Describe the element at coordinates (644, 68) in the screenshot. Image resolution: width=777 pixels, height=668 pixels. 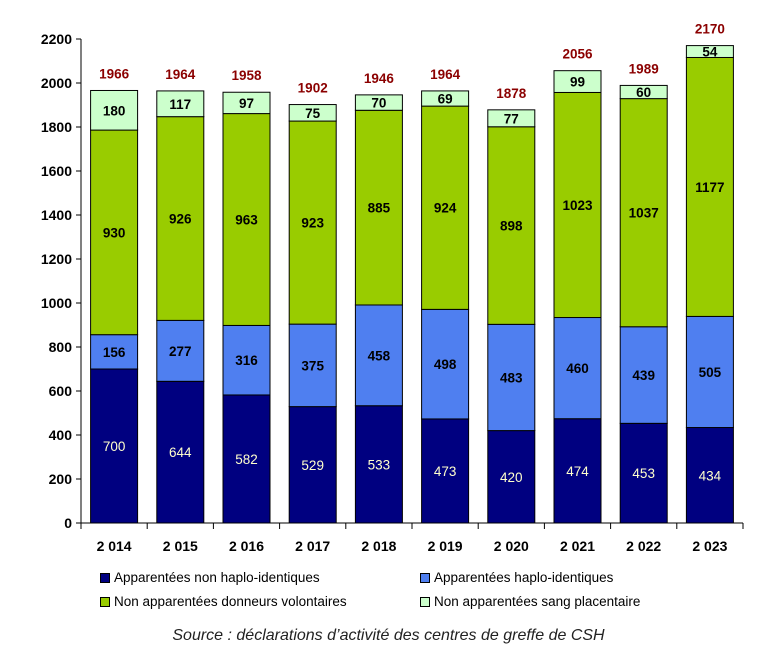
I see `total-label: 1989` at that location.